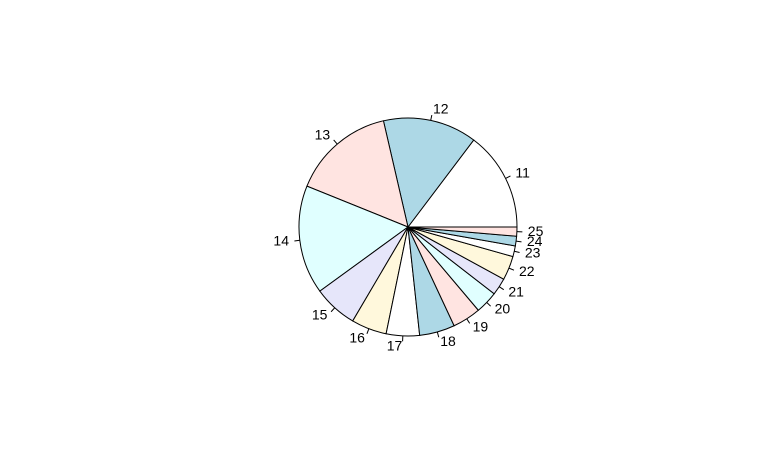  Describe the element at coordinates (281, 240) in the screenshot. I see `slice-label-14: 14` at that location.